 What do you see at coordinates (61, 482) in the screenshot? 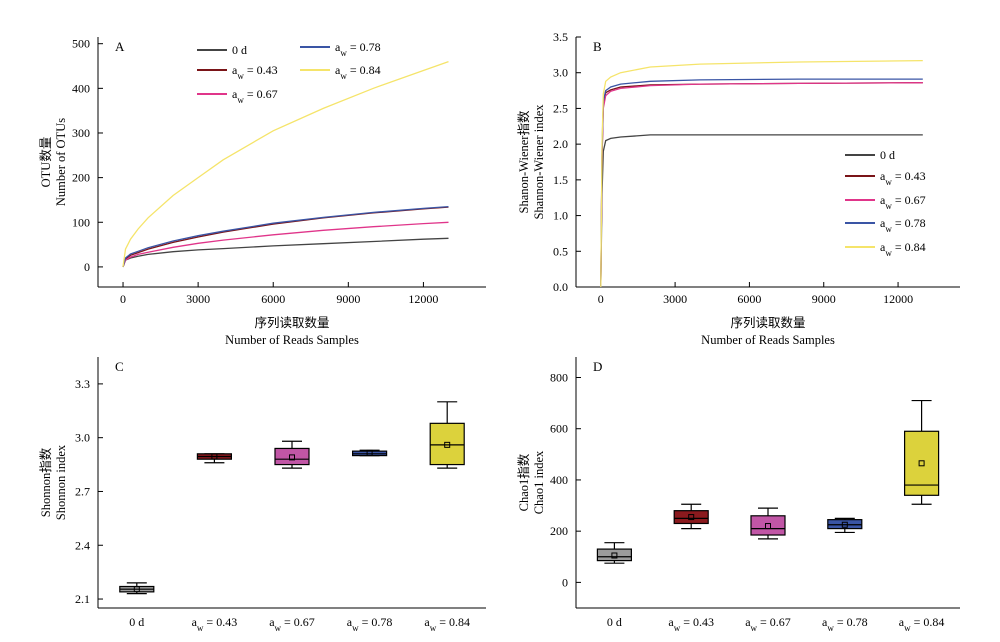
I see `y-axis-title-en: Shonnon index` at bounding box center [61, 482].